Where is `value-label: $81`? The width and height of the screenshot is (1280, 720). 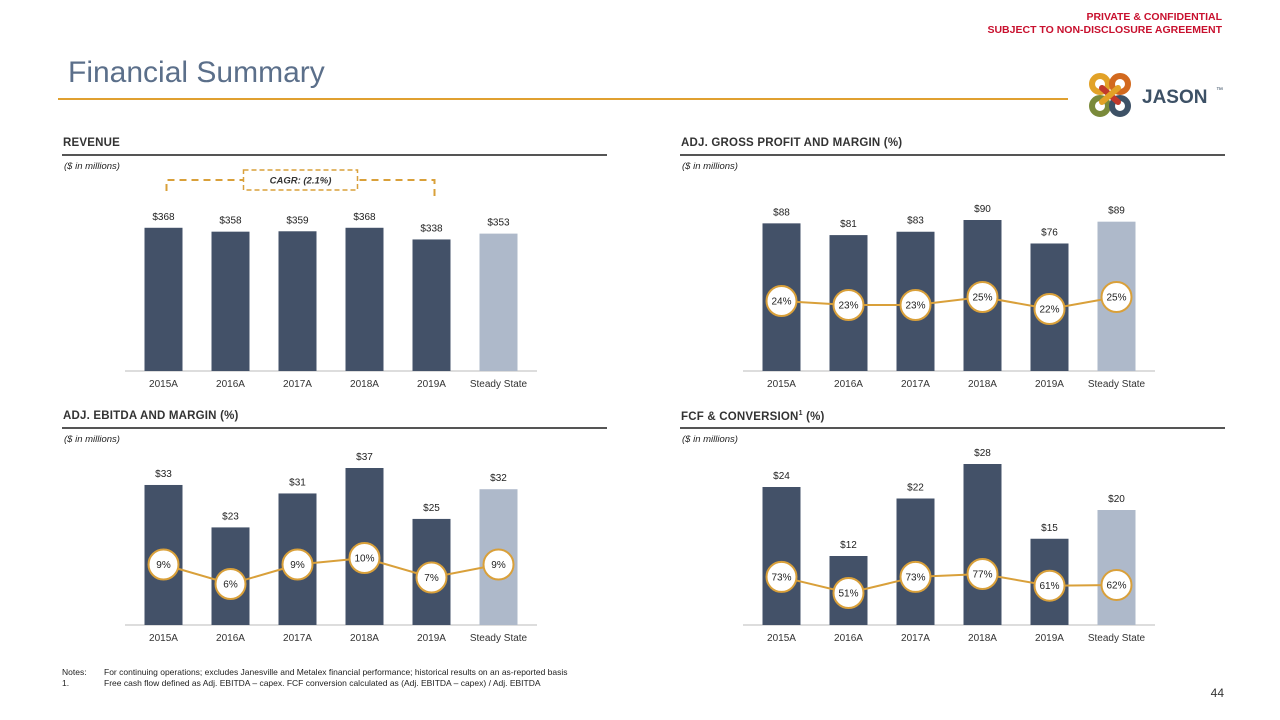
value-label: $81 is located at coordinates (848, 224).